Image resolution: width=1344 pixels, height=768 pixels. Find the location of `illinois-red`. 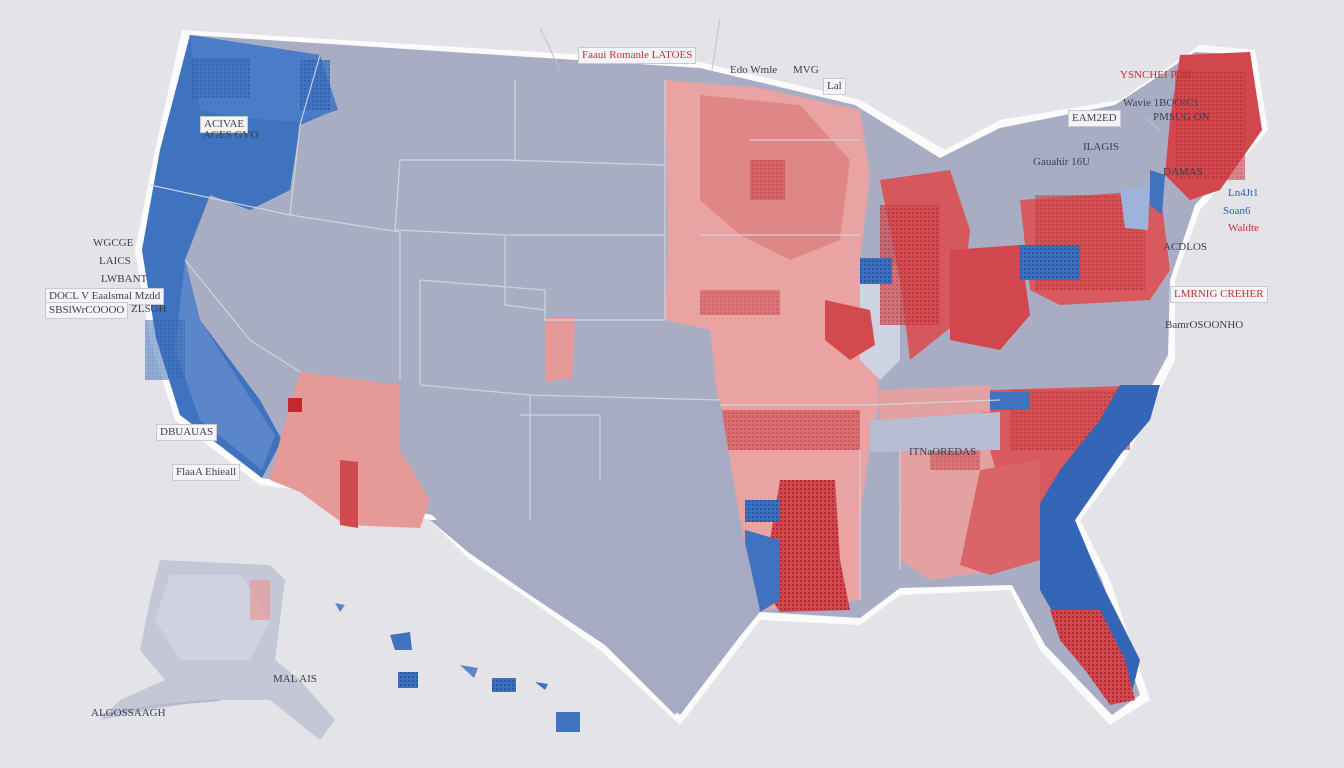

illinois-red is located at coordinates (850, 330).